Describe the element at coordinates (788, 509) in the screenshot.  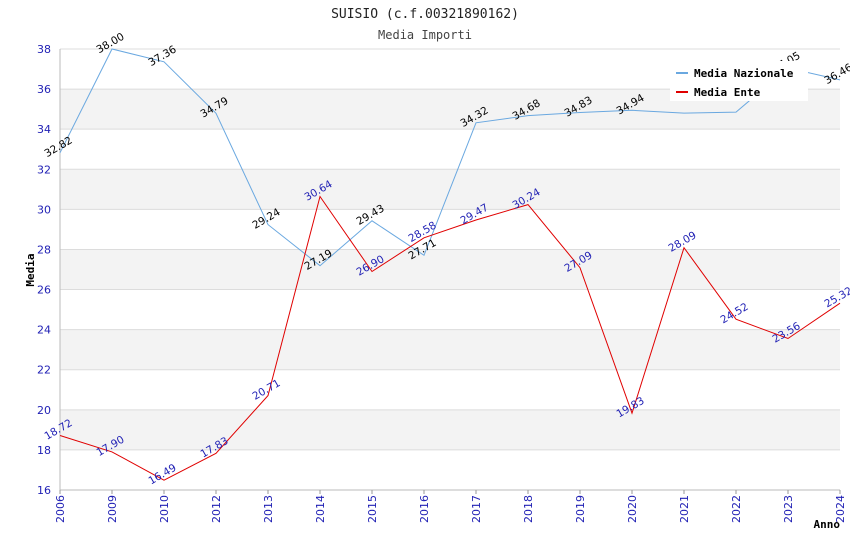
I see `x-tick-label: 2023` at that location.